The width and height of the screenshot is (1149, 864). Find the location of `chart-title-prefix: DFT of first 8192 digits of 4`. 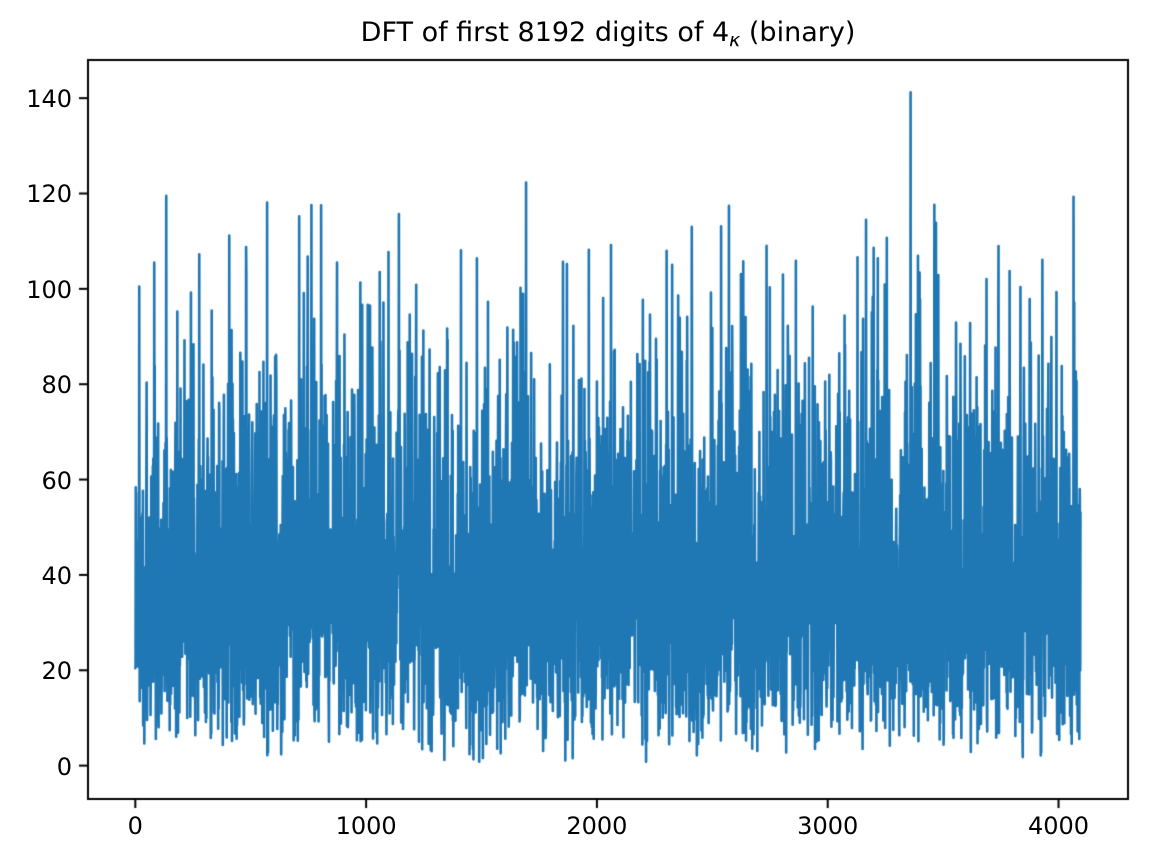

chart-title-prefix: DFT of first 8192 digits of 4 is located at coordinates (545, 32).